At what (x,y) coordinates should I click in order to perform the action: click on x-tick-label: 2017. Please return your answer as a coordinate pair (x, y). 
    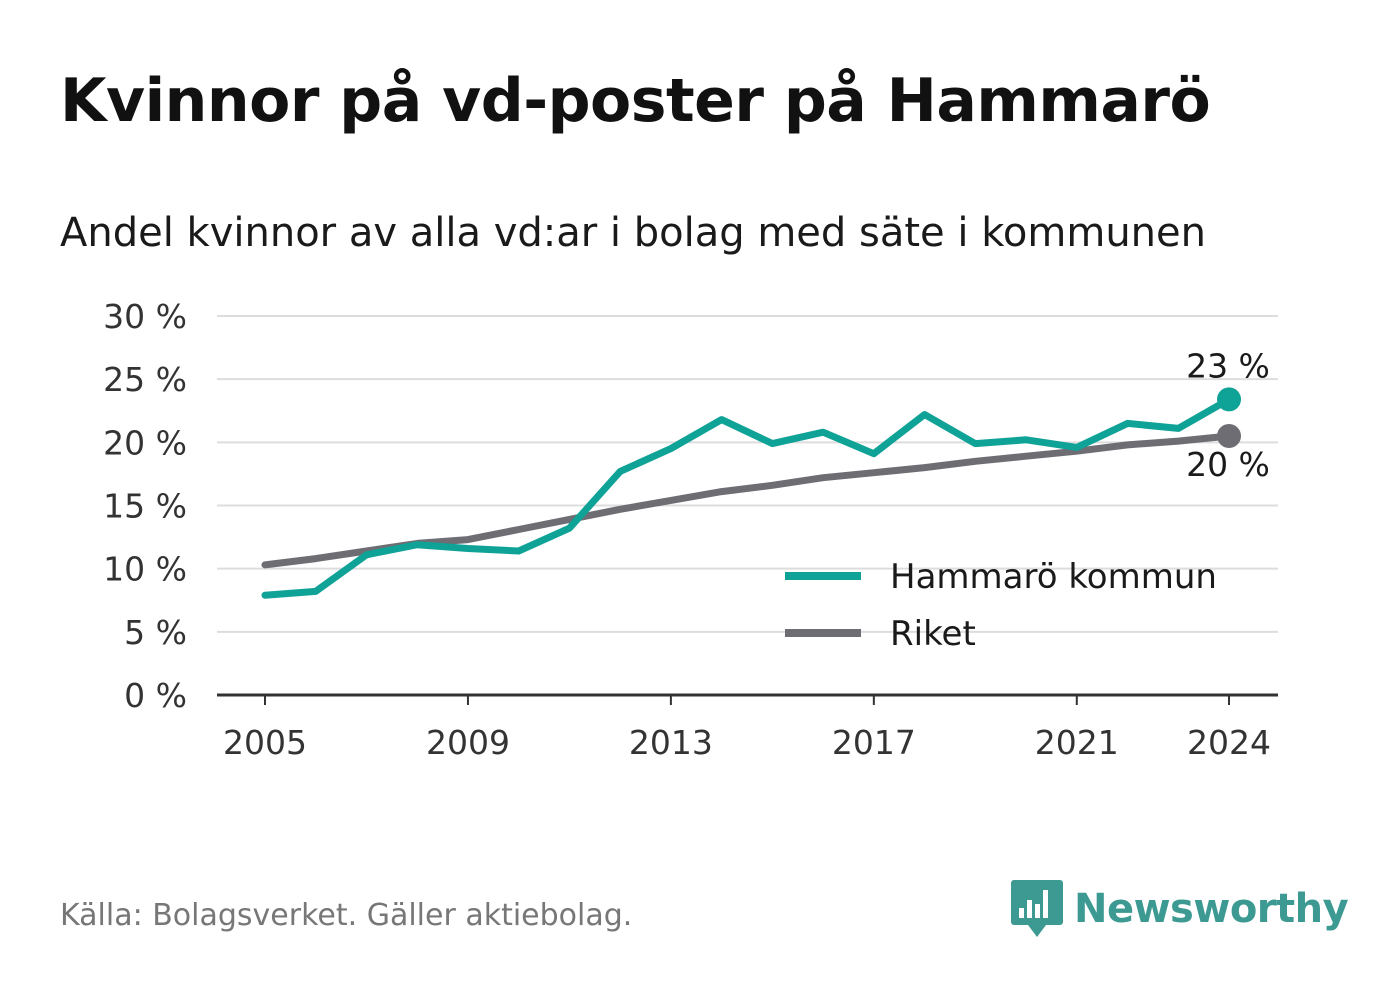
    Looking at the image, I should click on (874, 742).